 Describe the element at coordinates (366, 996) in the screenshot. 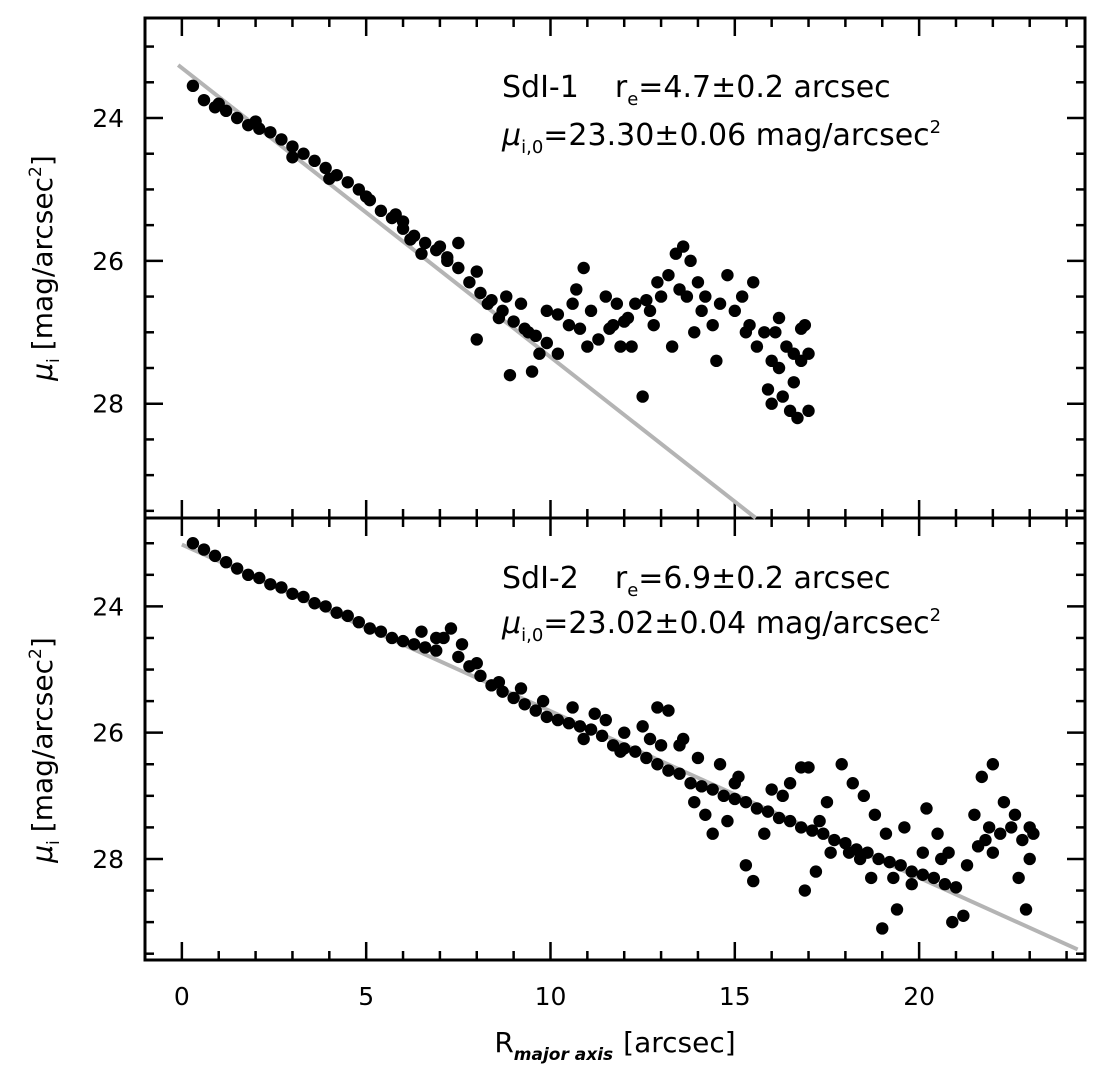

I see `x-tick-label: 5` at that location.